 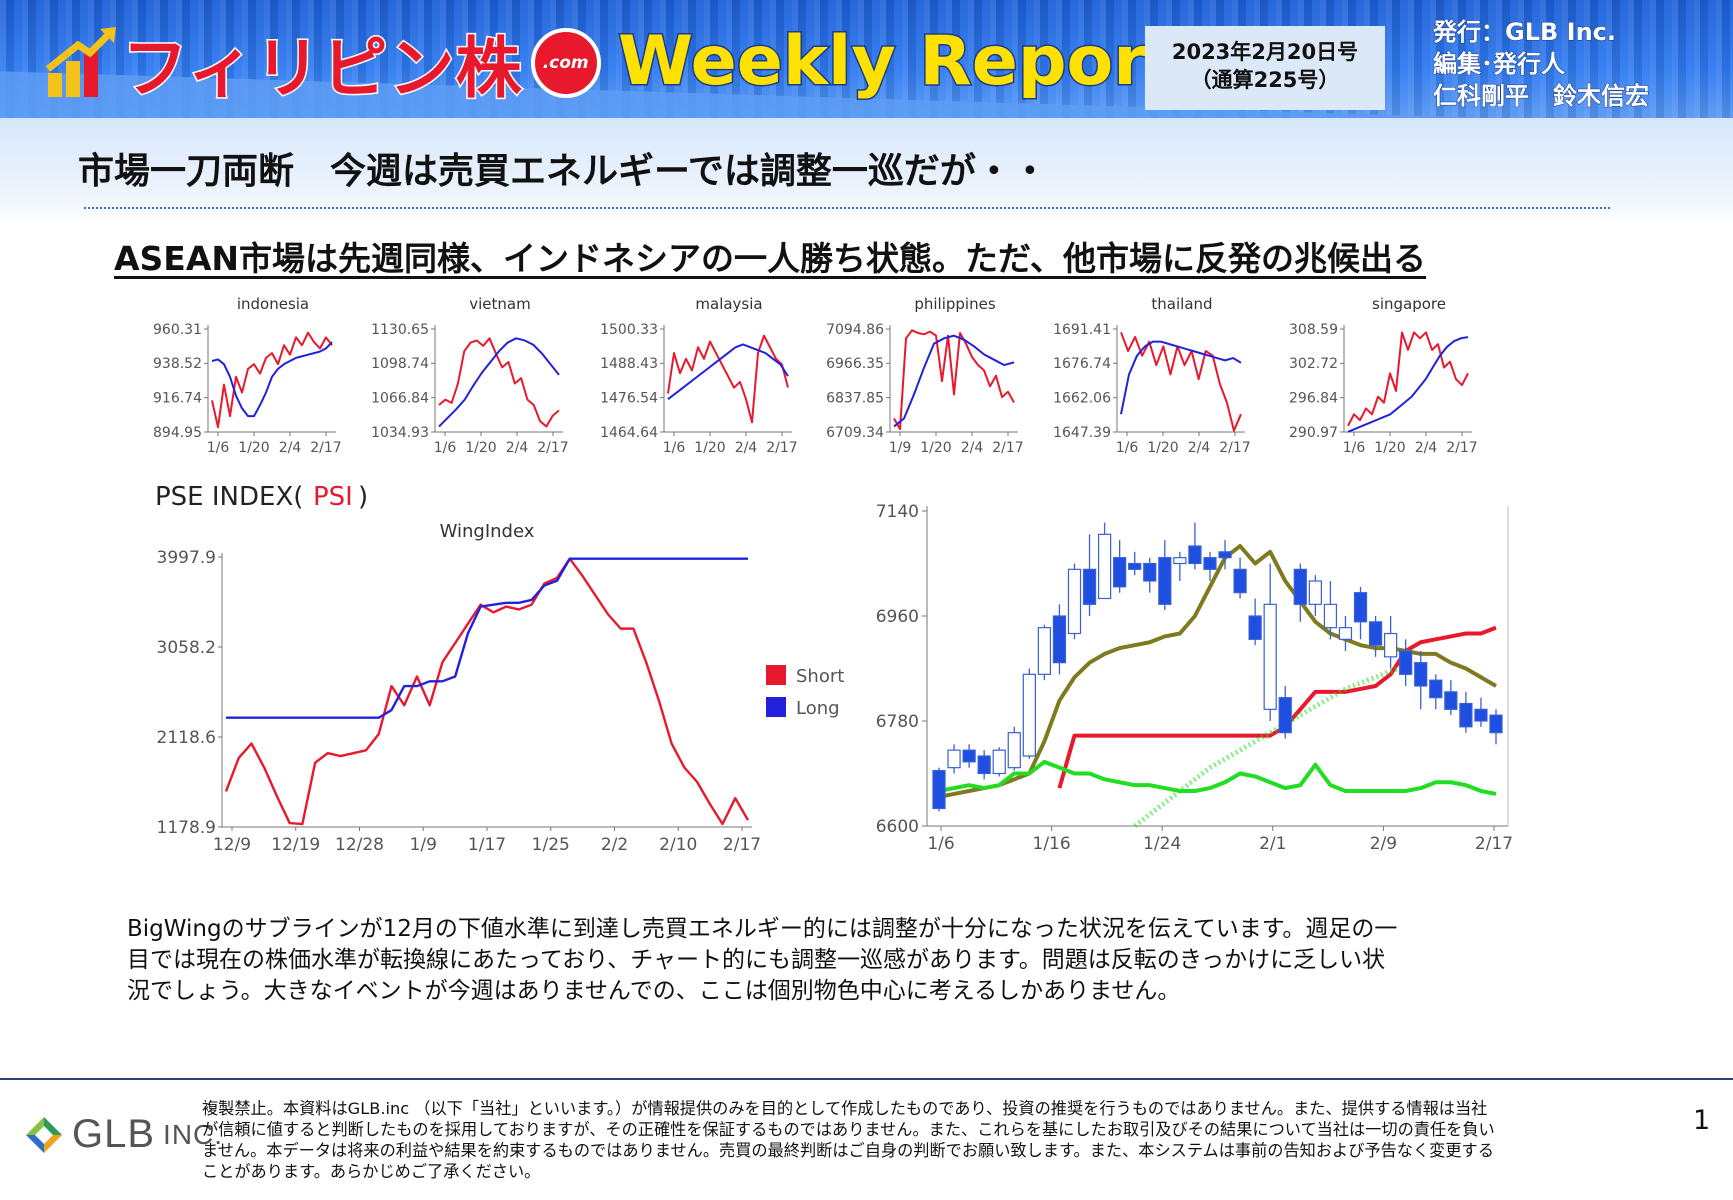 I want to click on chart-title-6: WingIndex, so click(x=487, y=531).